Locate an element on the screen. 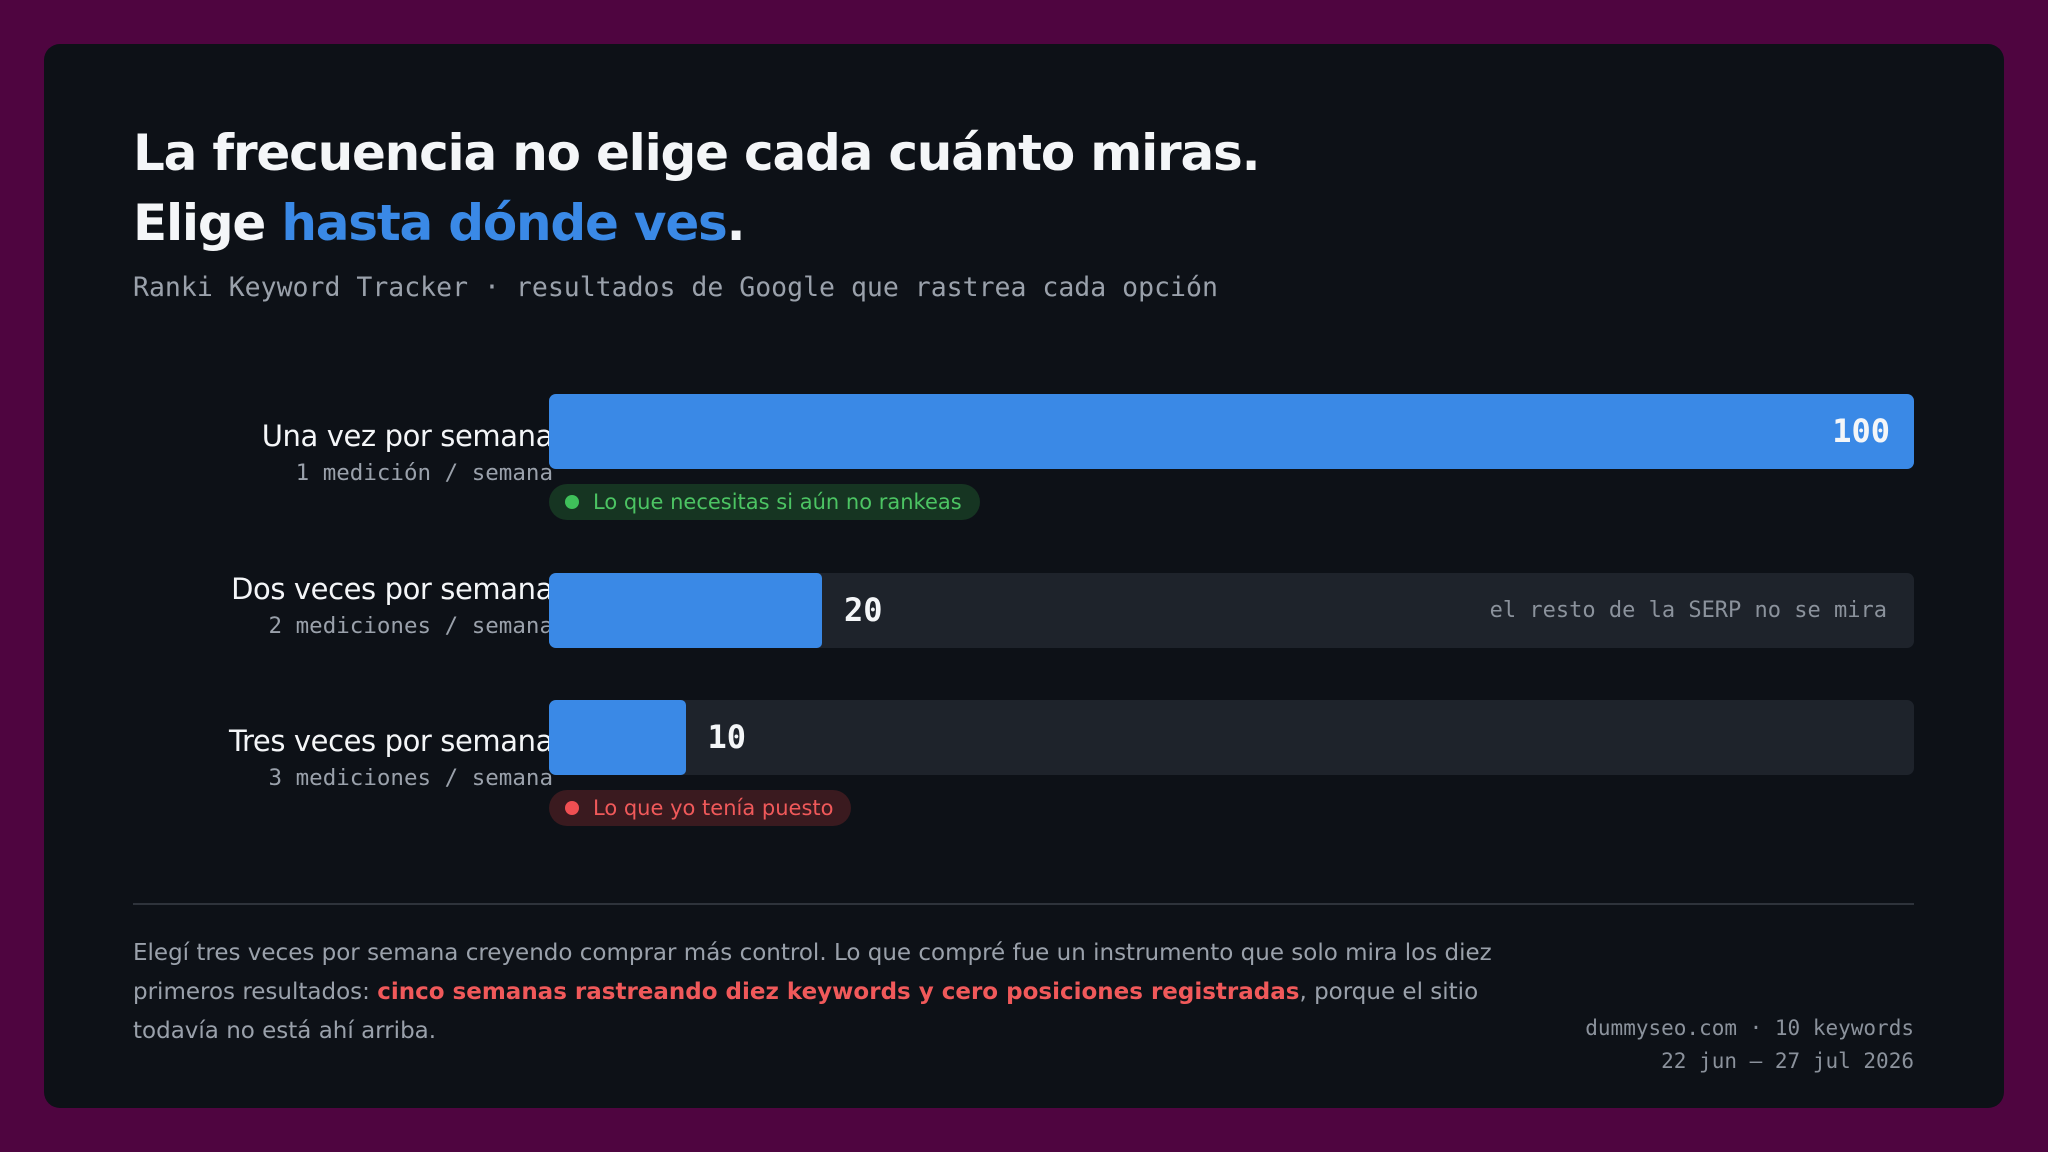 This screenshot has height=1152, width=2048. title-line-2-suffix: . is located at coordinates (736, 223).